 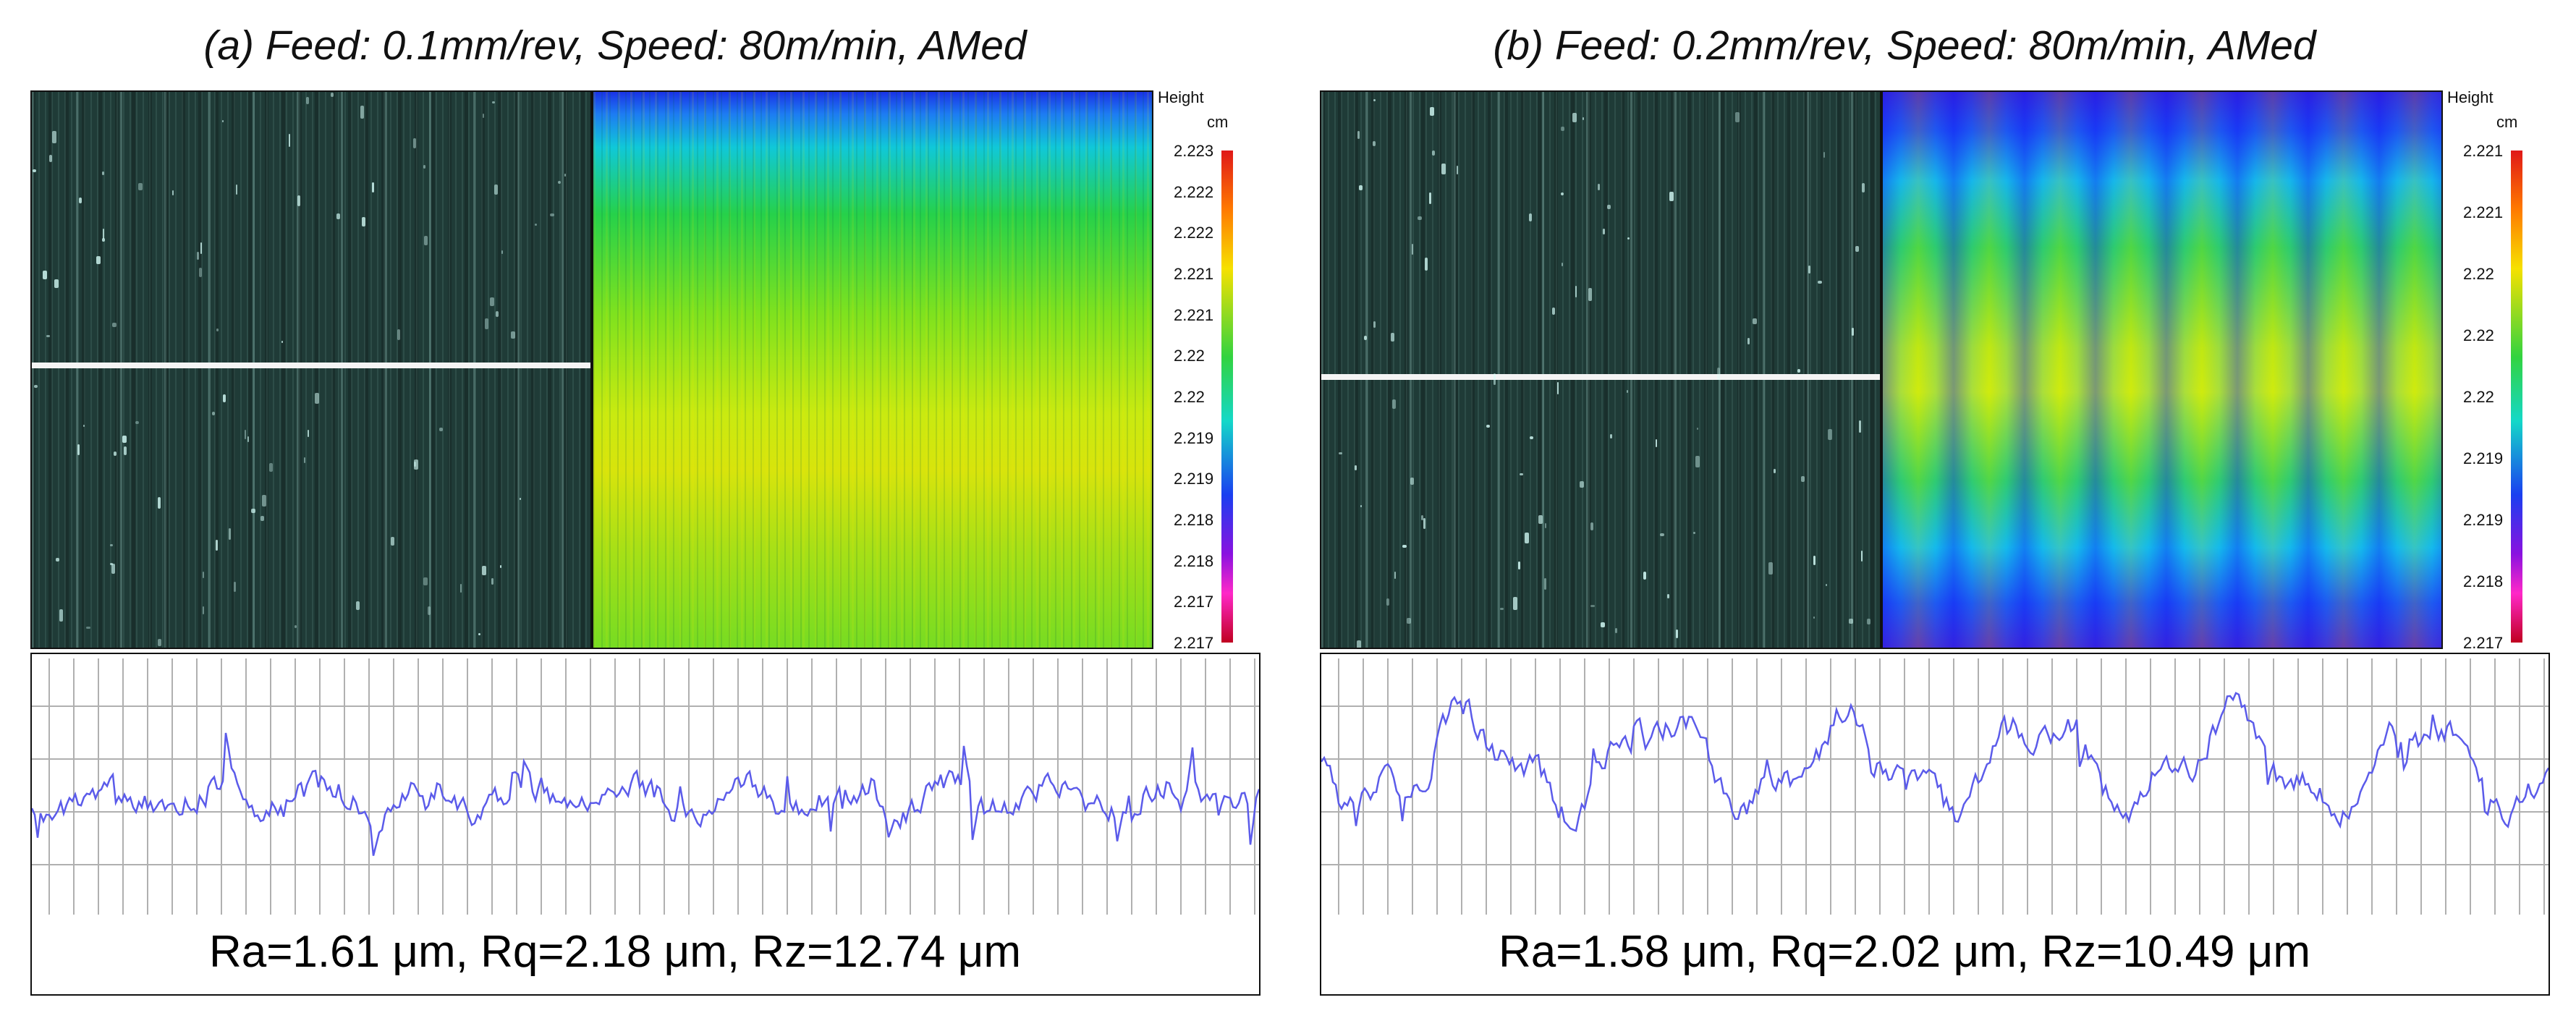 I want to click on panel-a-height-map, so click(x=872, y=369).